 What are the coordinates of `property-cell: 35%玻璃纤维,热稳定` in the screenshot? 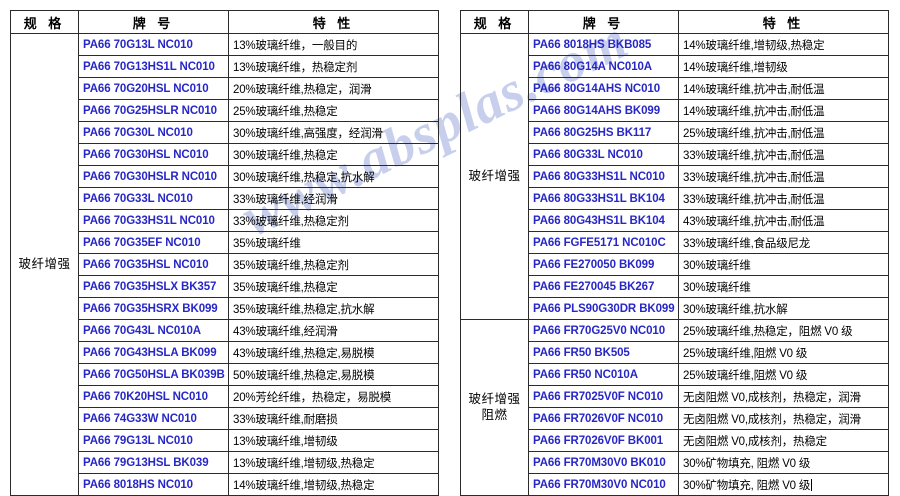 It's located at (333, 286).